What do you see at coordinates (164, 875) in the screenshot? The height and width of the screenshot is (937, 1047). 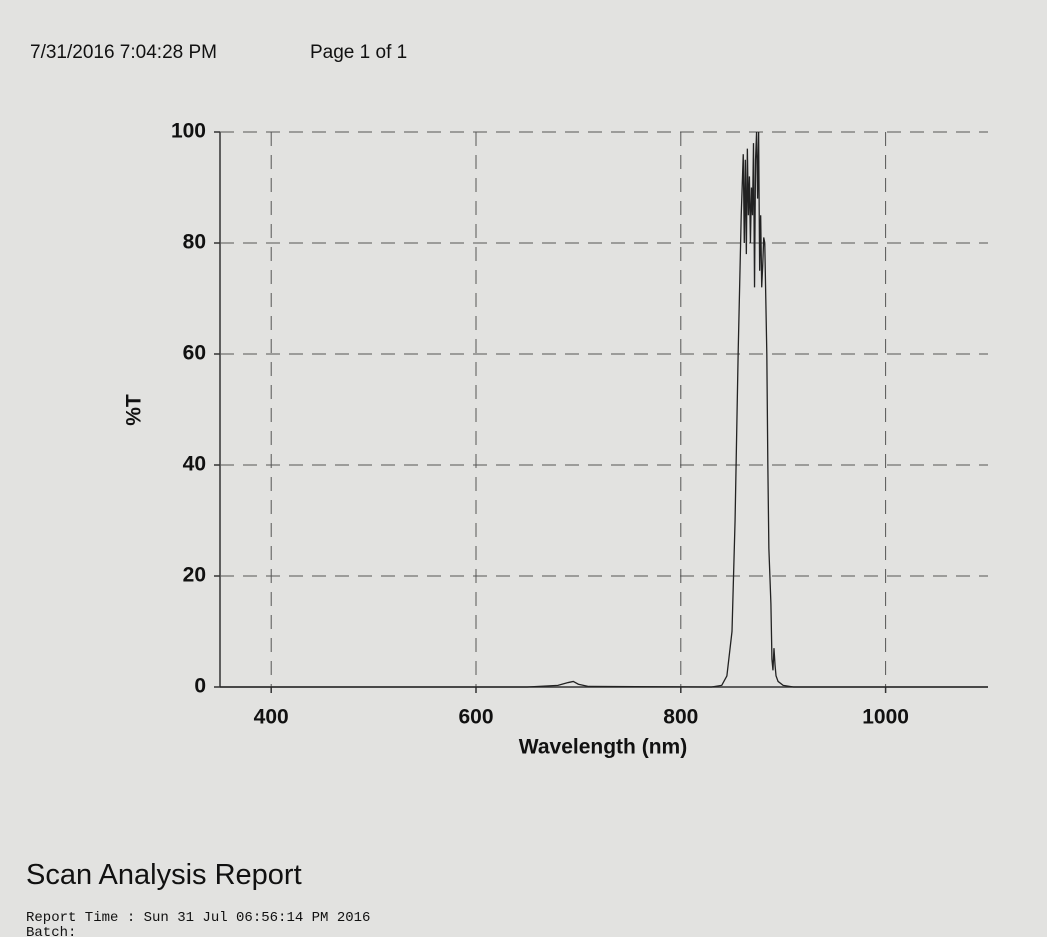 I see `report-title: Scan Analysis Report` at bounding box center [164, 875].